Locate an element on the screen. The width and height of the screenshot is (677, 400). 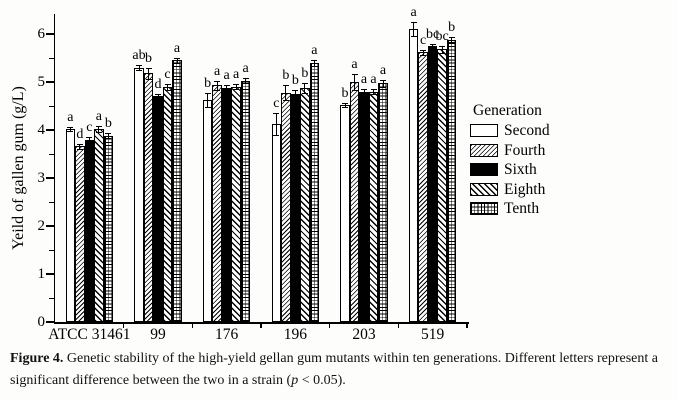
legend-swatch-diag-down is located at coordinates (484, 189).